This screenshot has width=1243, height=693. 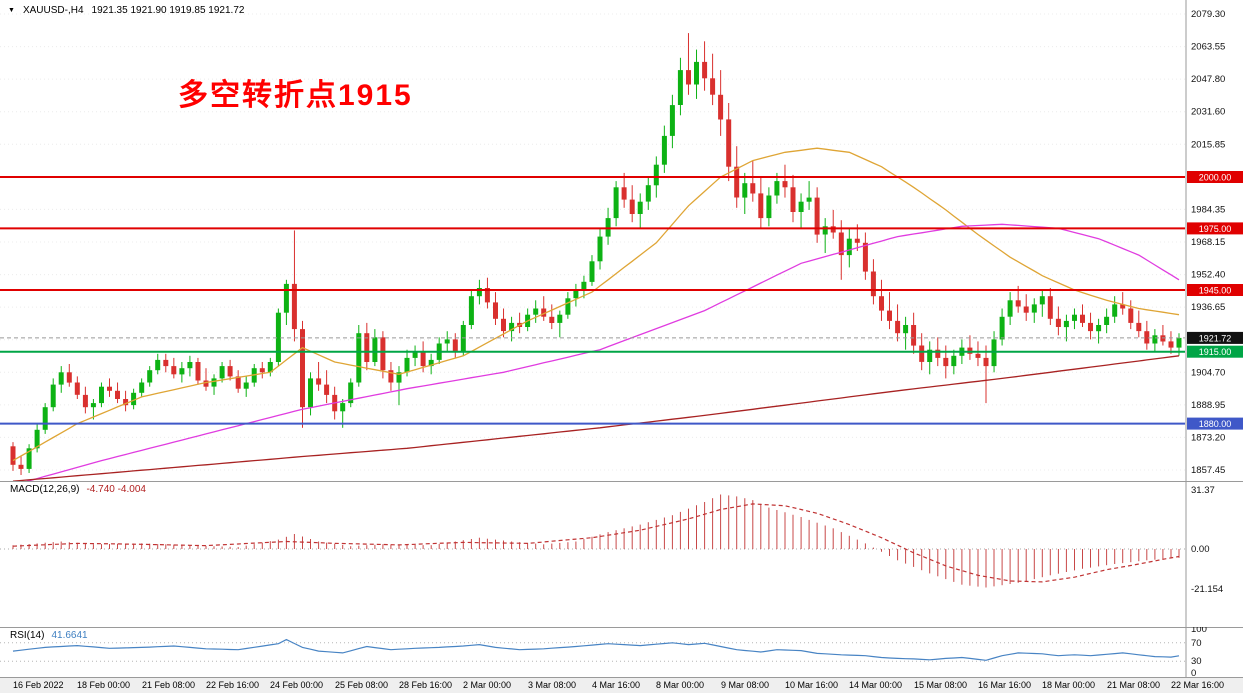 What do you see at coordinates (295, 95) in the screenshot?
I see `annotation-text: 多空转折点1915` at bounding box center [295, 95].